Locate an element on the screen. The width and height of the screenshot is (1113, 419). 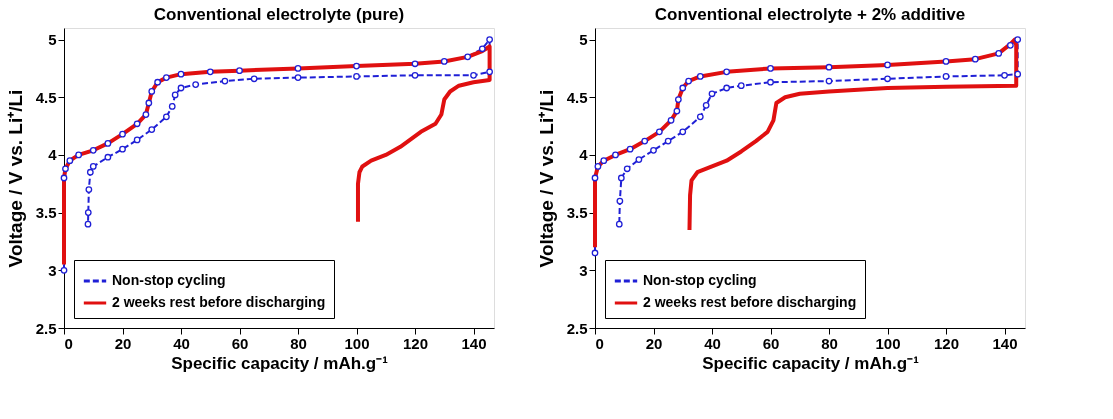
chart-title: Conventional electrolyte + 2% additive is located at coordinates (810, 14).